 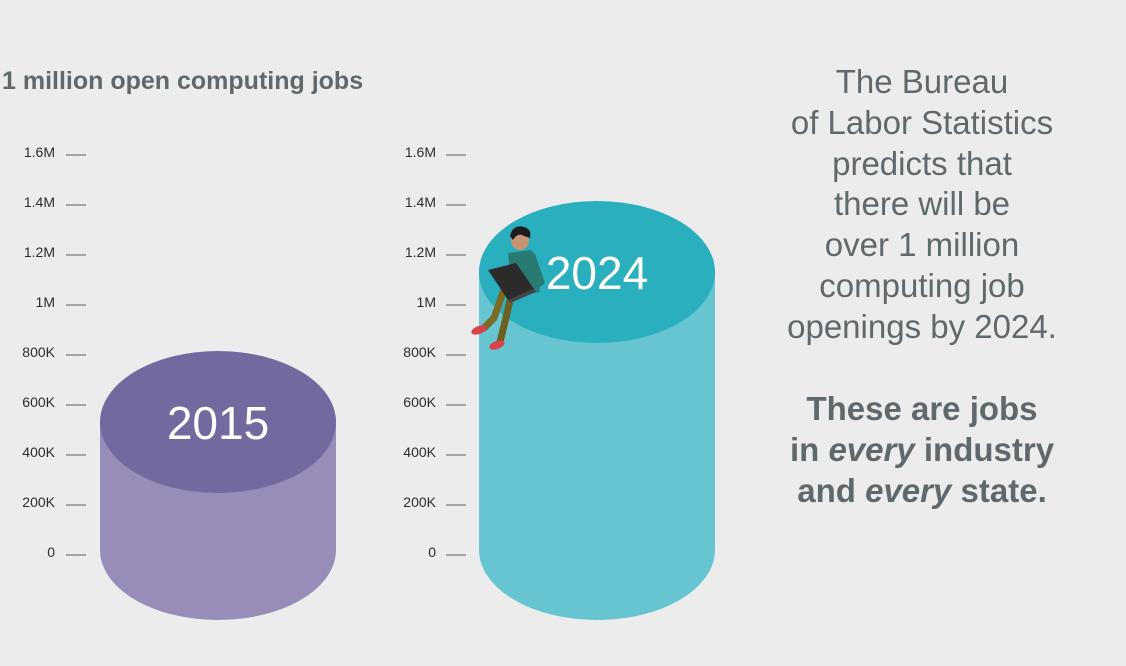 What do you see at coordinates (809, 449) in the screenshot?
I see `jobs-line-2-prefix: in` at bounding box center [809, 449].